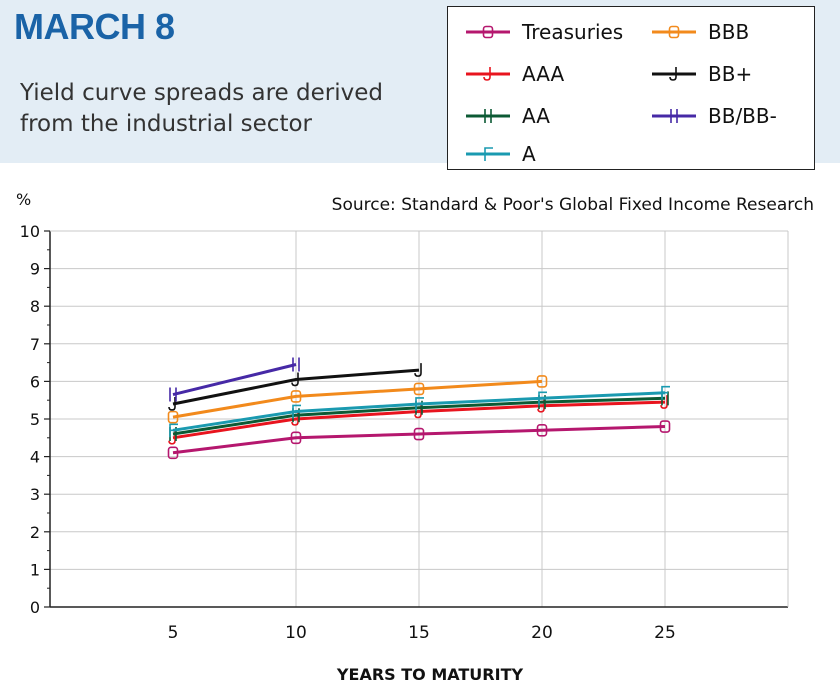 The width and height of the screenshot is (840, 684). Describe the element at coordinates (536, 116) in the screenshot. I see `legend-label: AA` at that location.